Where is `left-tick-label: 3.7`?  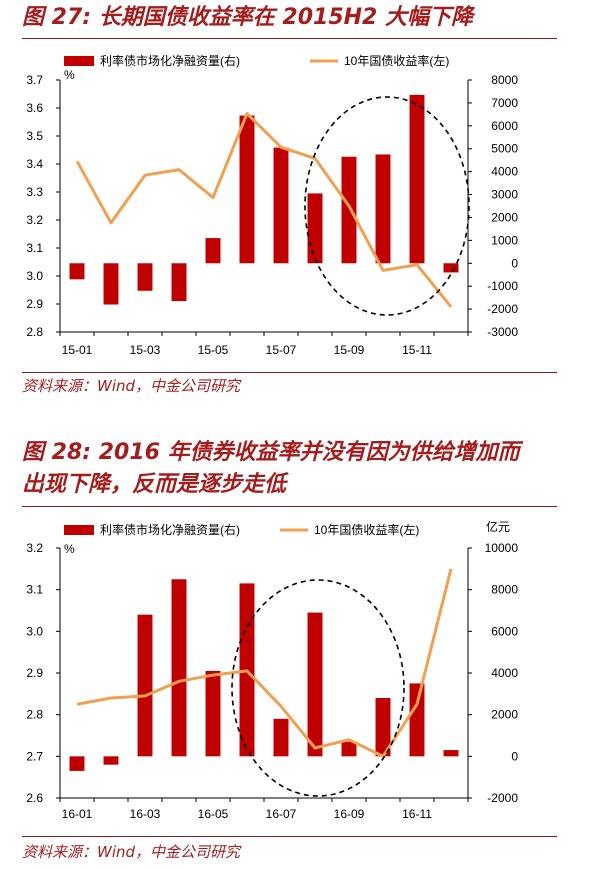 left-tick-label: 3.7 is located at coordinates (34, 80).